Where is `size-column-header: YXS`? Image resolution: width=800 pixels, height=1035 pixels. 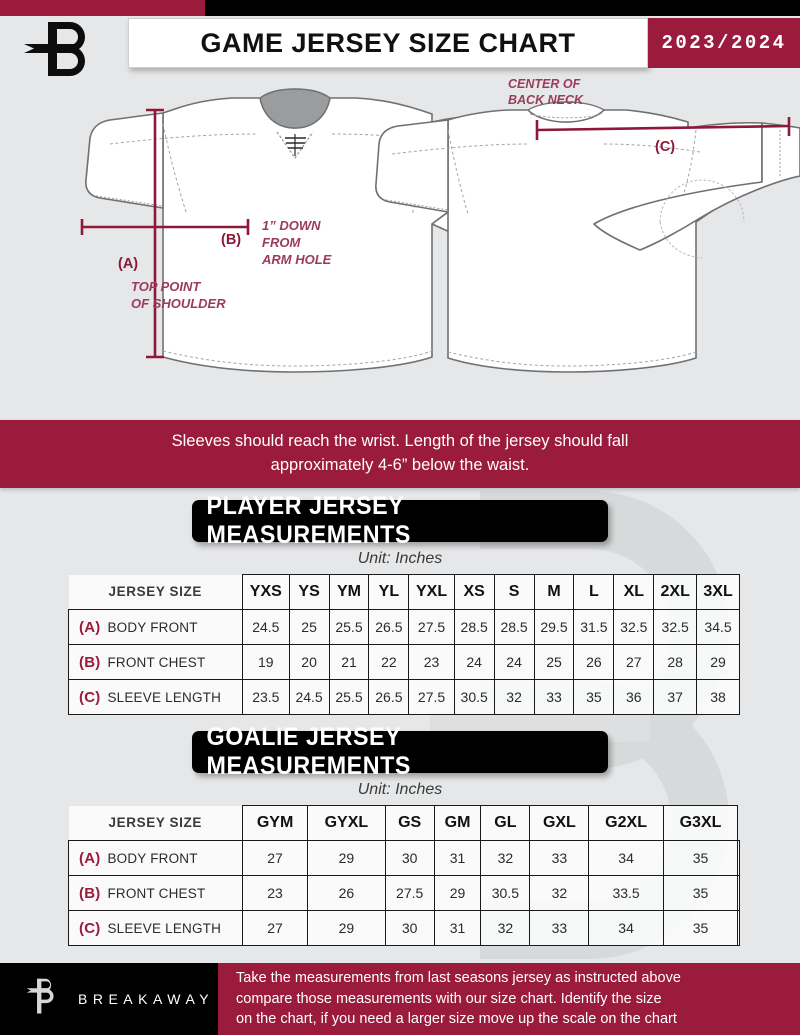 size-column-header: YXS is located at coordinates (266, 592).